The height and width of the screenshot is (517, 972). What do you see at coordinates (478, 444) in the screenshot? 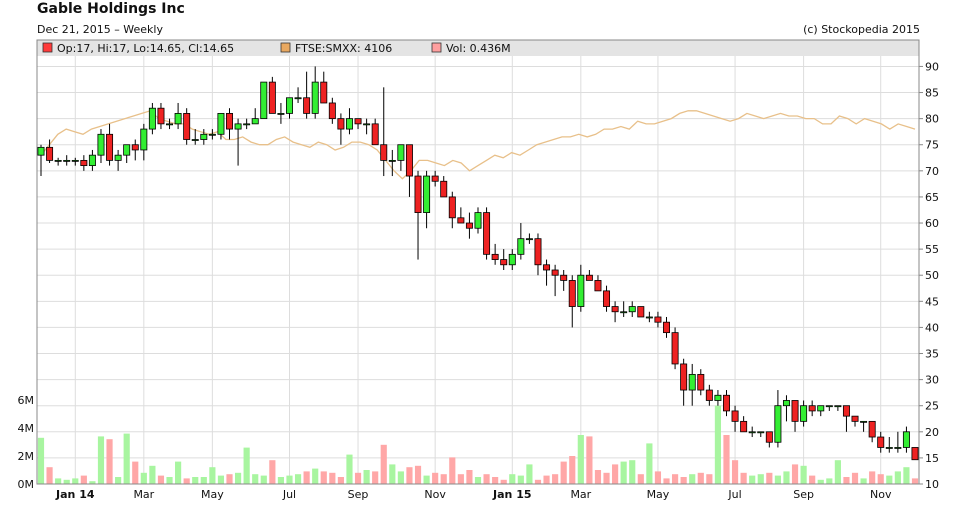
I see `volume-bars-layer` at bounding box center [478, 444].